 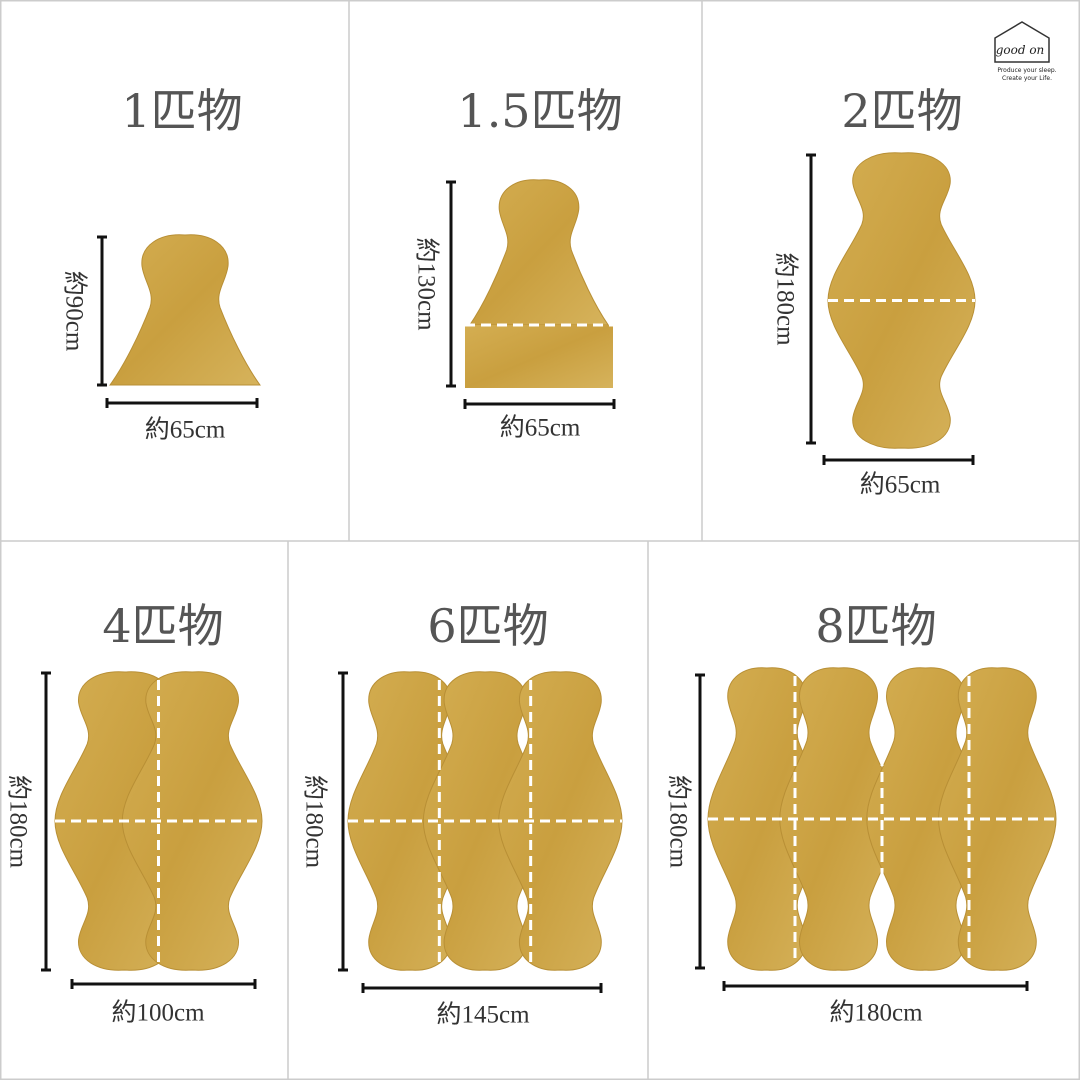 I want to click on height-label: 約130cm, so click(x=426, y=284).